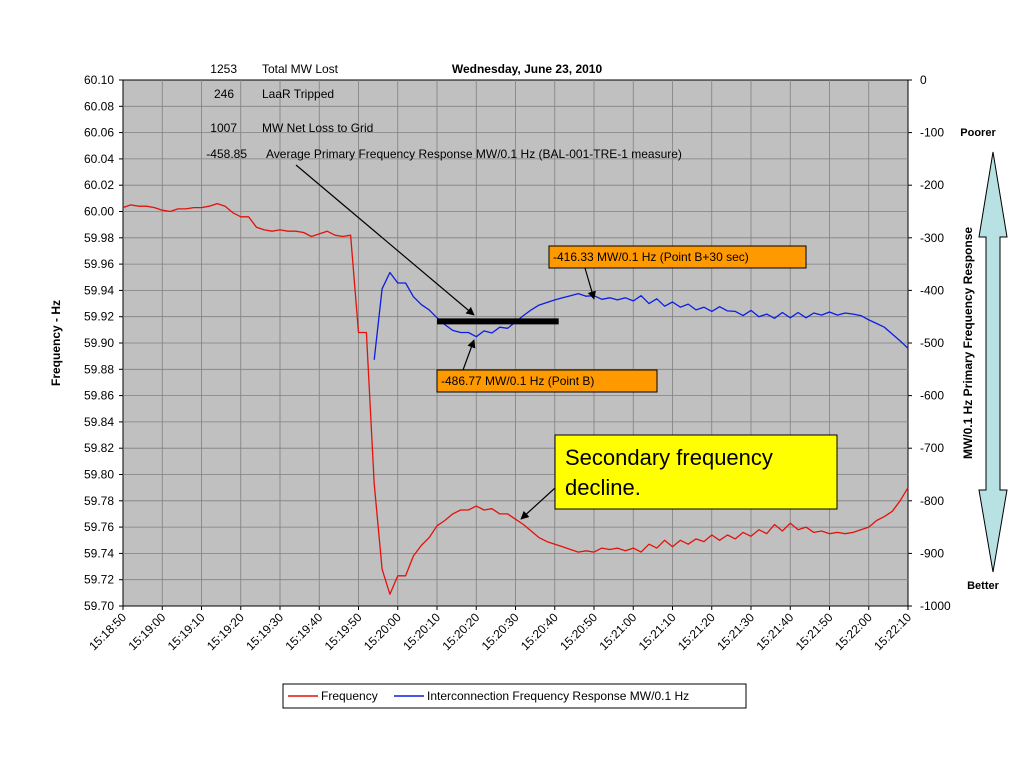  What do you see at coordinates (932, 290) in the screenshot?
I see `y2-tick-label: -400` at bounding box center [932, 290].